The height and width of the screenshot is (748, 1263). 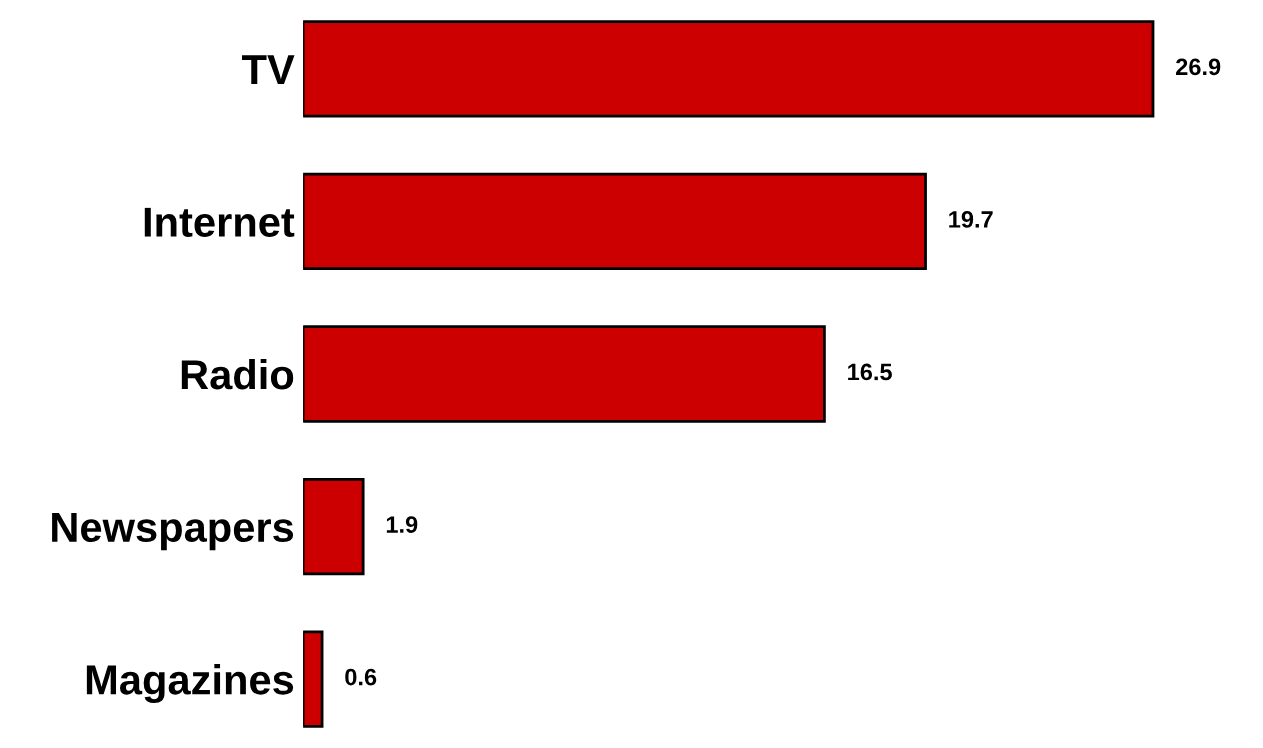 I want to click on y-tick-label: Newspapers, so click(x=173, y=532).